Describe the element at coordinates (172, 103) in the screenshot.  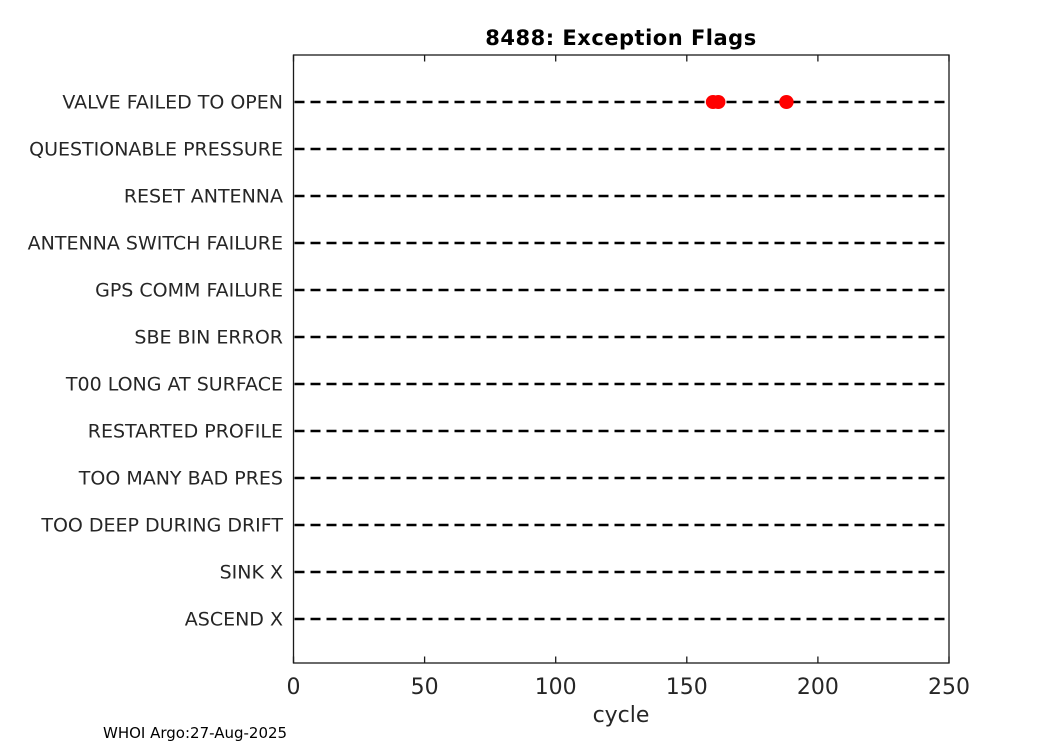
I see `y-axis-category-label: VALVE FAILED TO OPEN` at that location.